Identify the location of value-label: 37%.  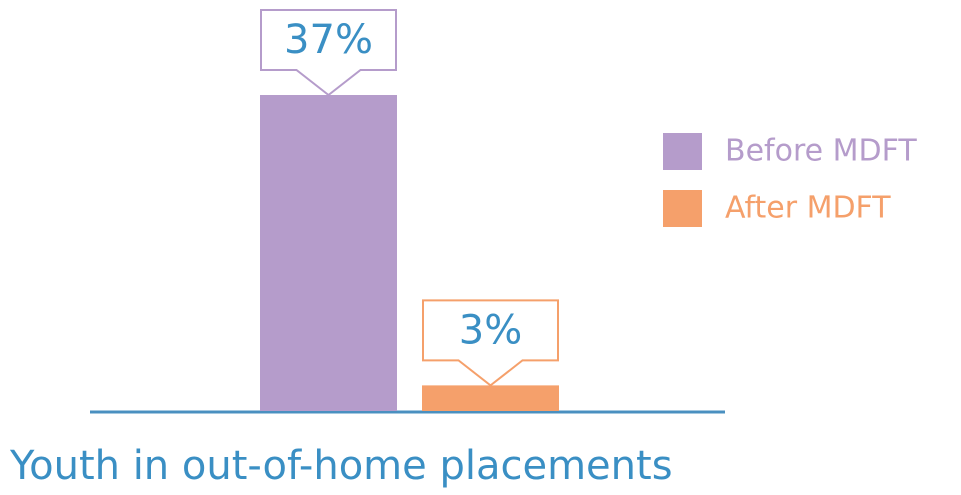
(328, 40).